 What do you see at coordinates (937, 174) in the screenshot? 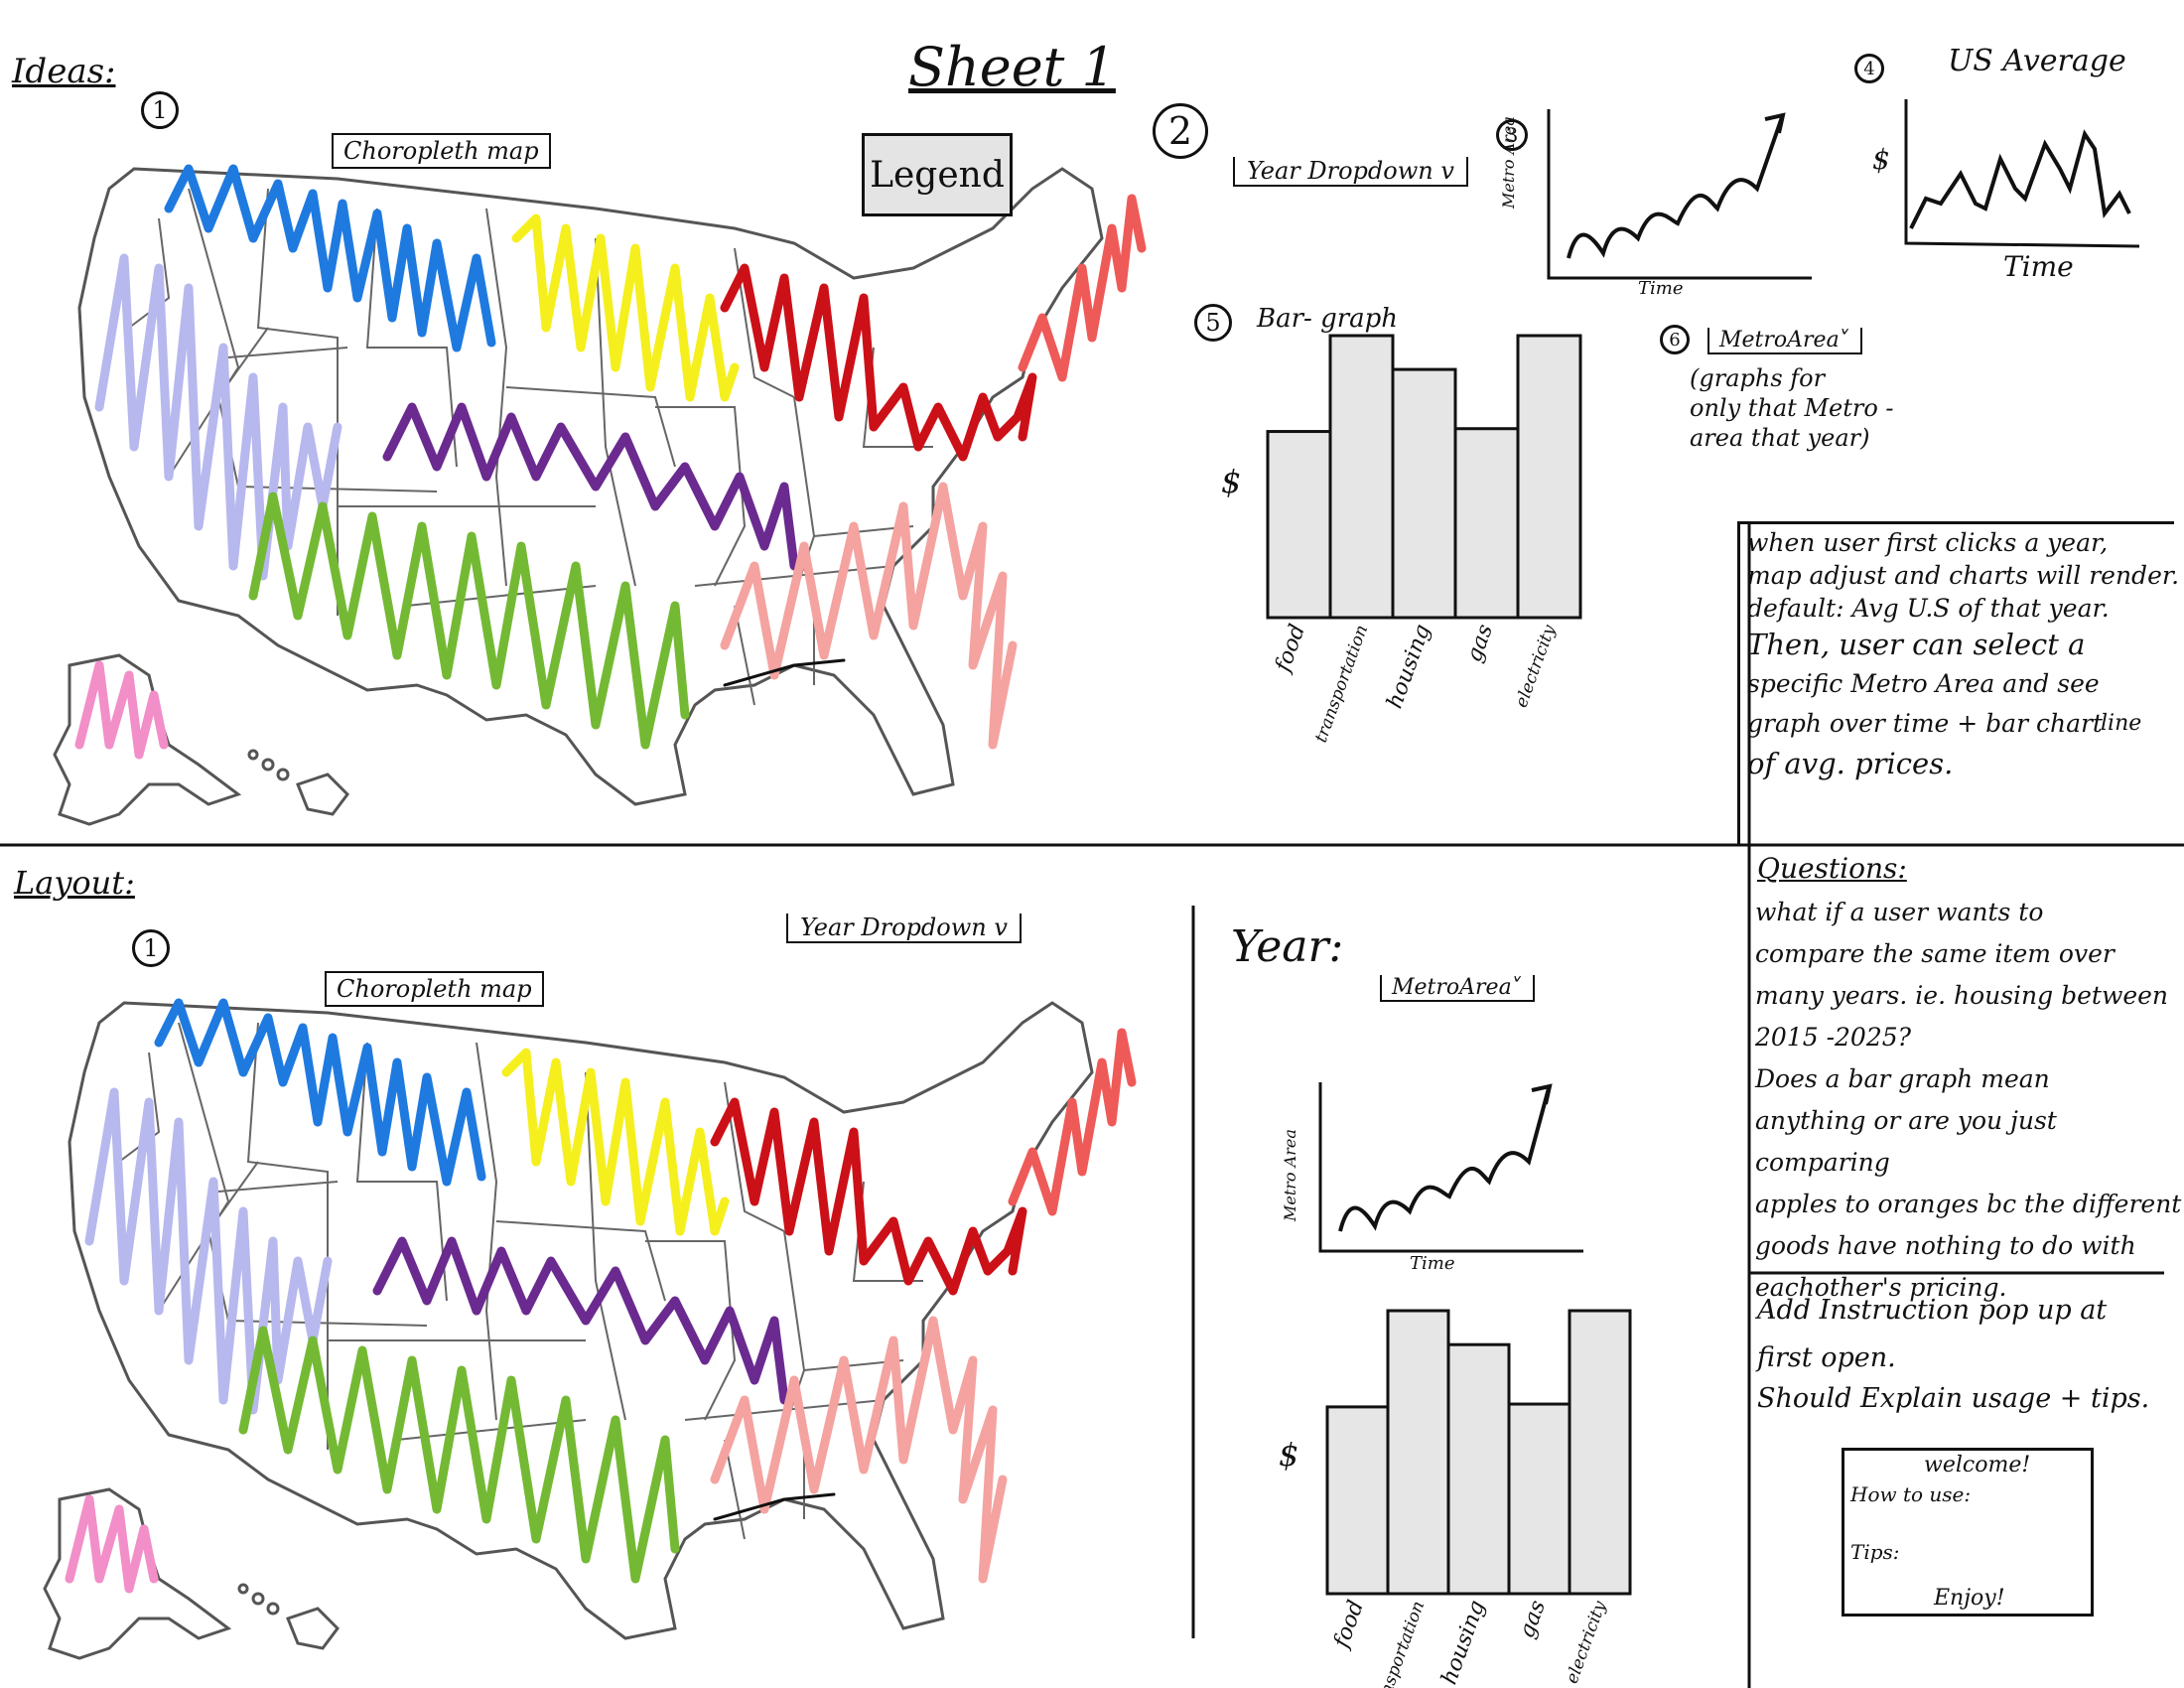
I see `ideas-legend-box: Legend` at bounding box center [937, 174].